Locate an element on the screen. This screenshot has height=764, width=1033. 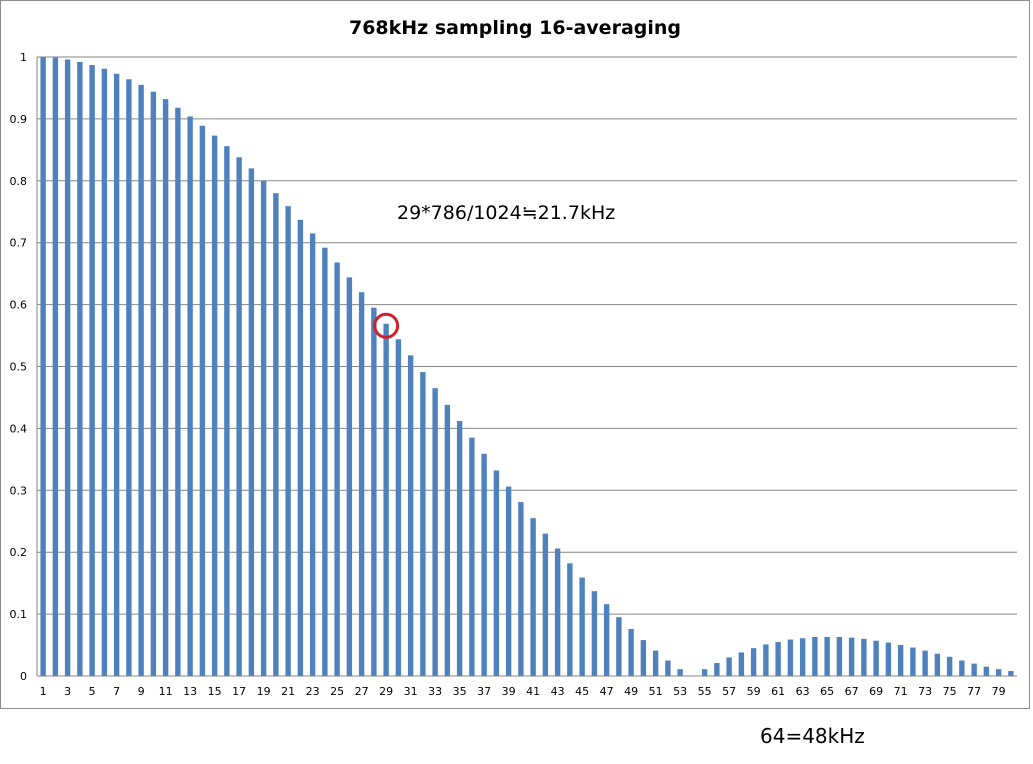
x-tick-label: 65 is located at coordinates (827, 691).